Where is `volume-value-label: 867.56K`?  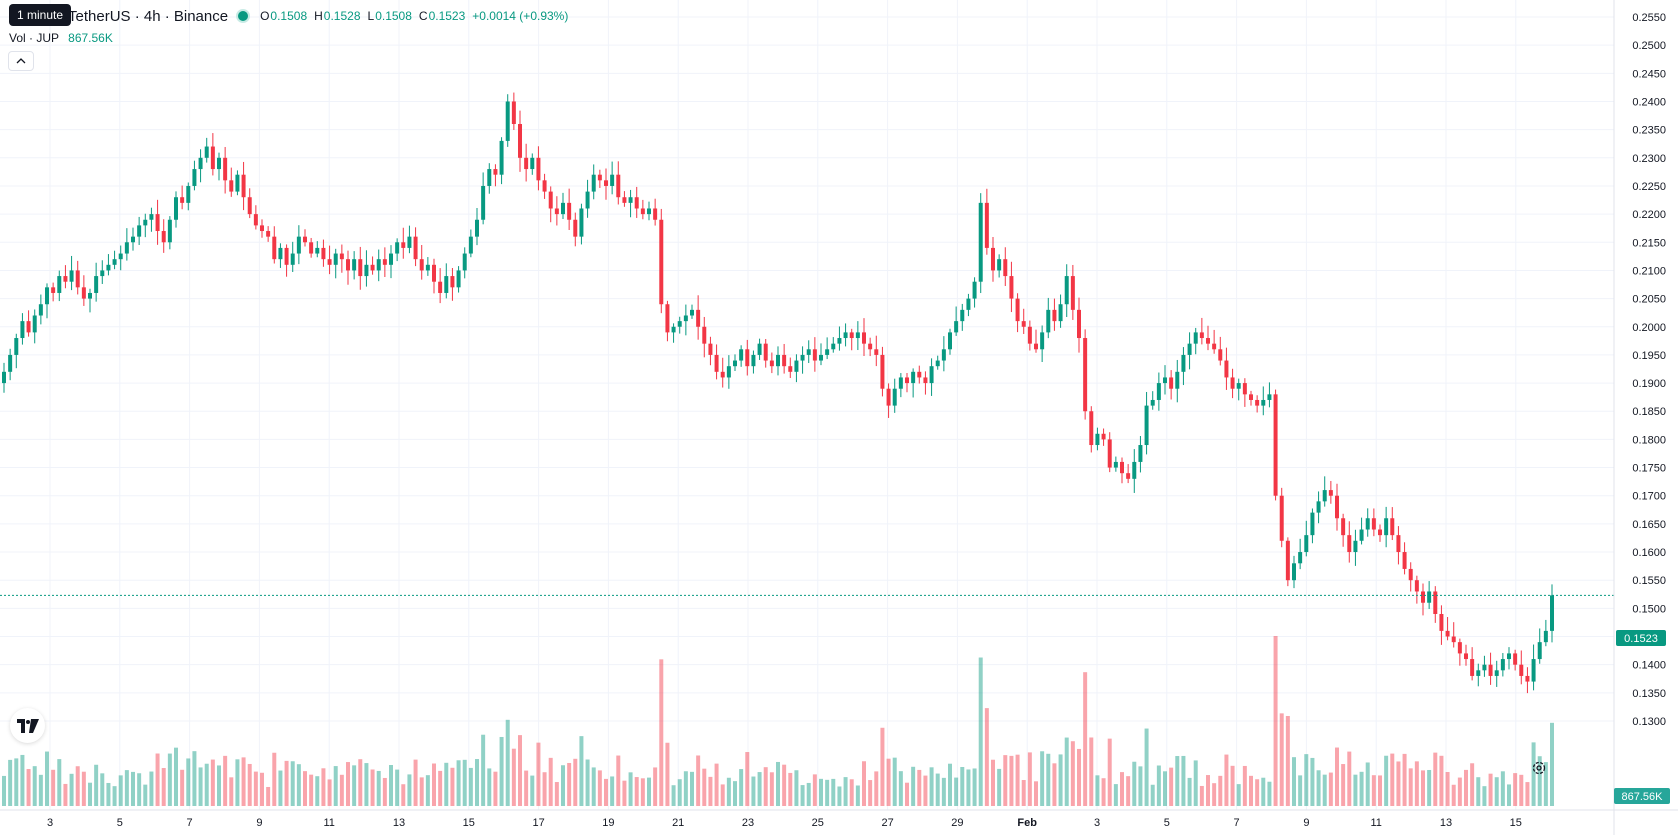 volume-value-label: 867.56K is located at coordinates (1643, 797).